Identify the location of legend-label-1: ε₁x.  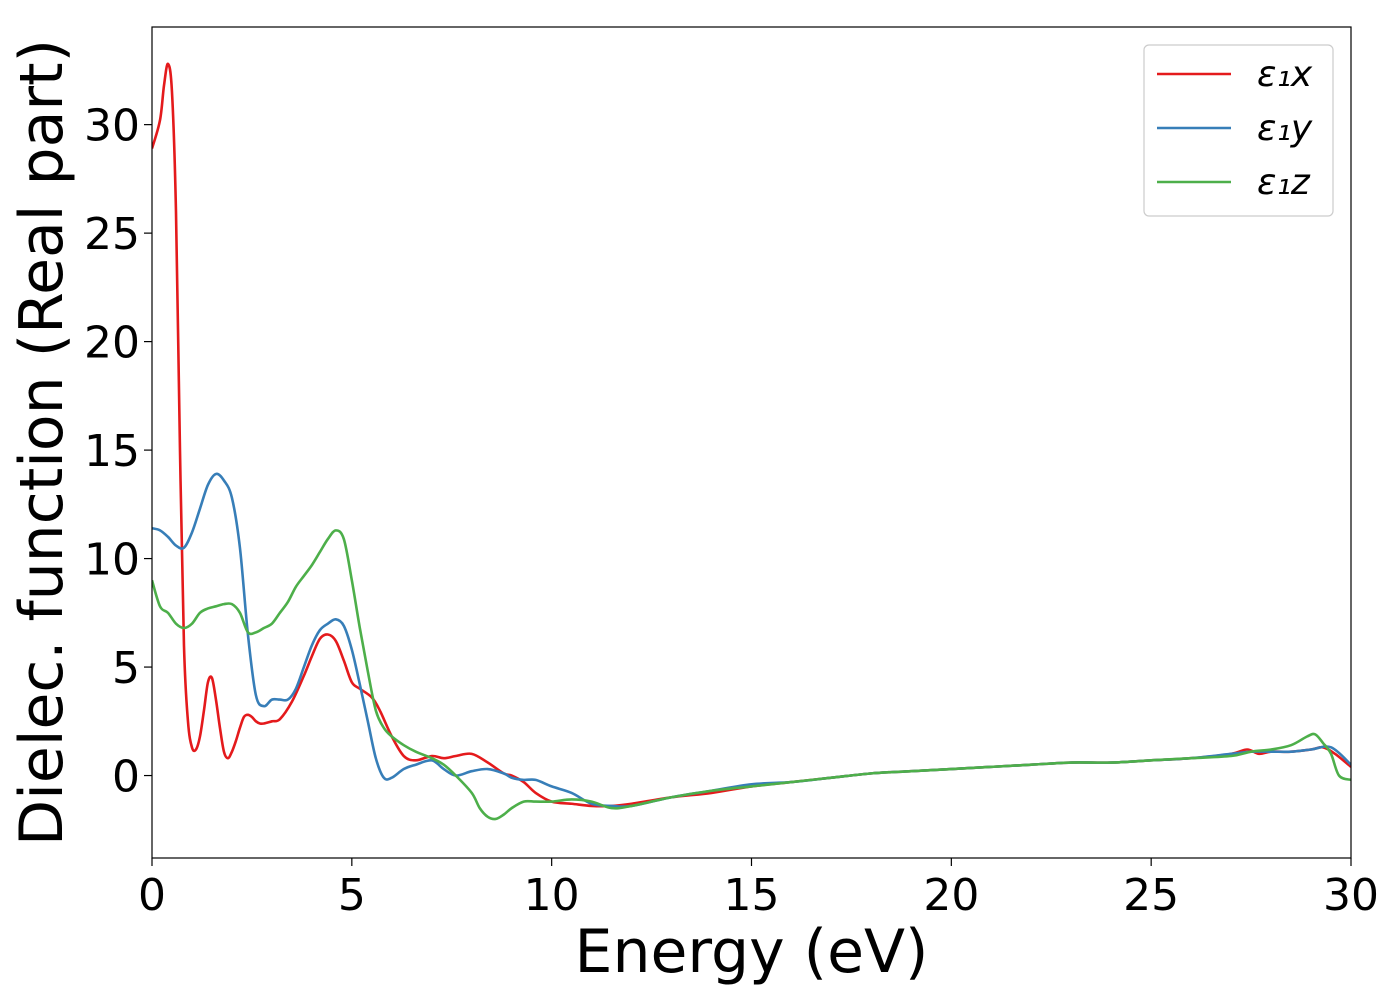
(1285, 74).